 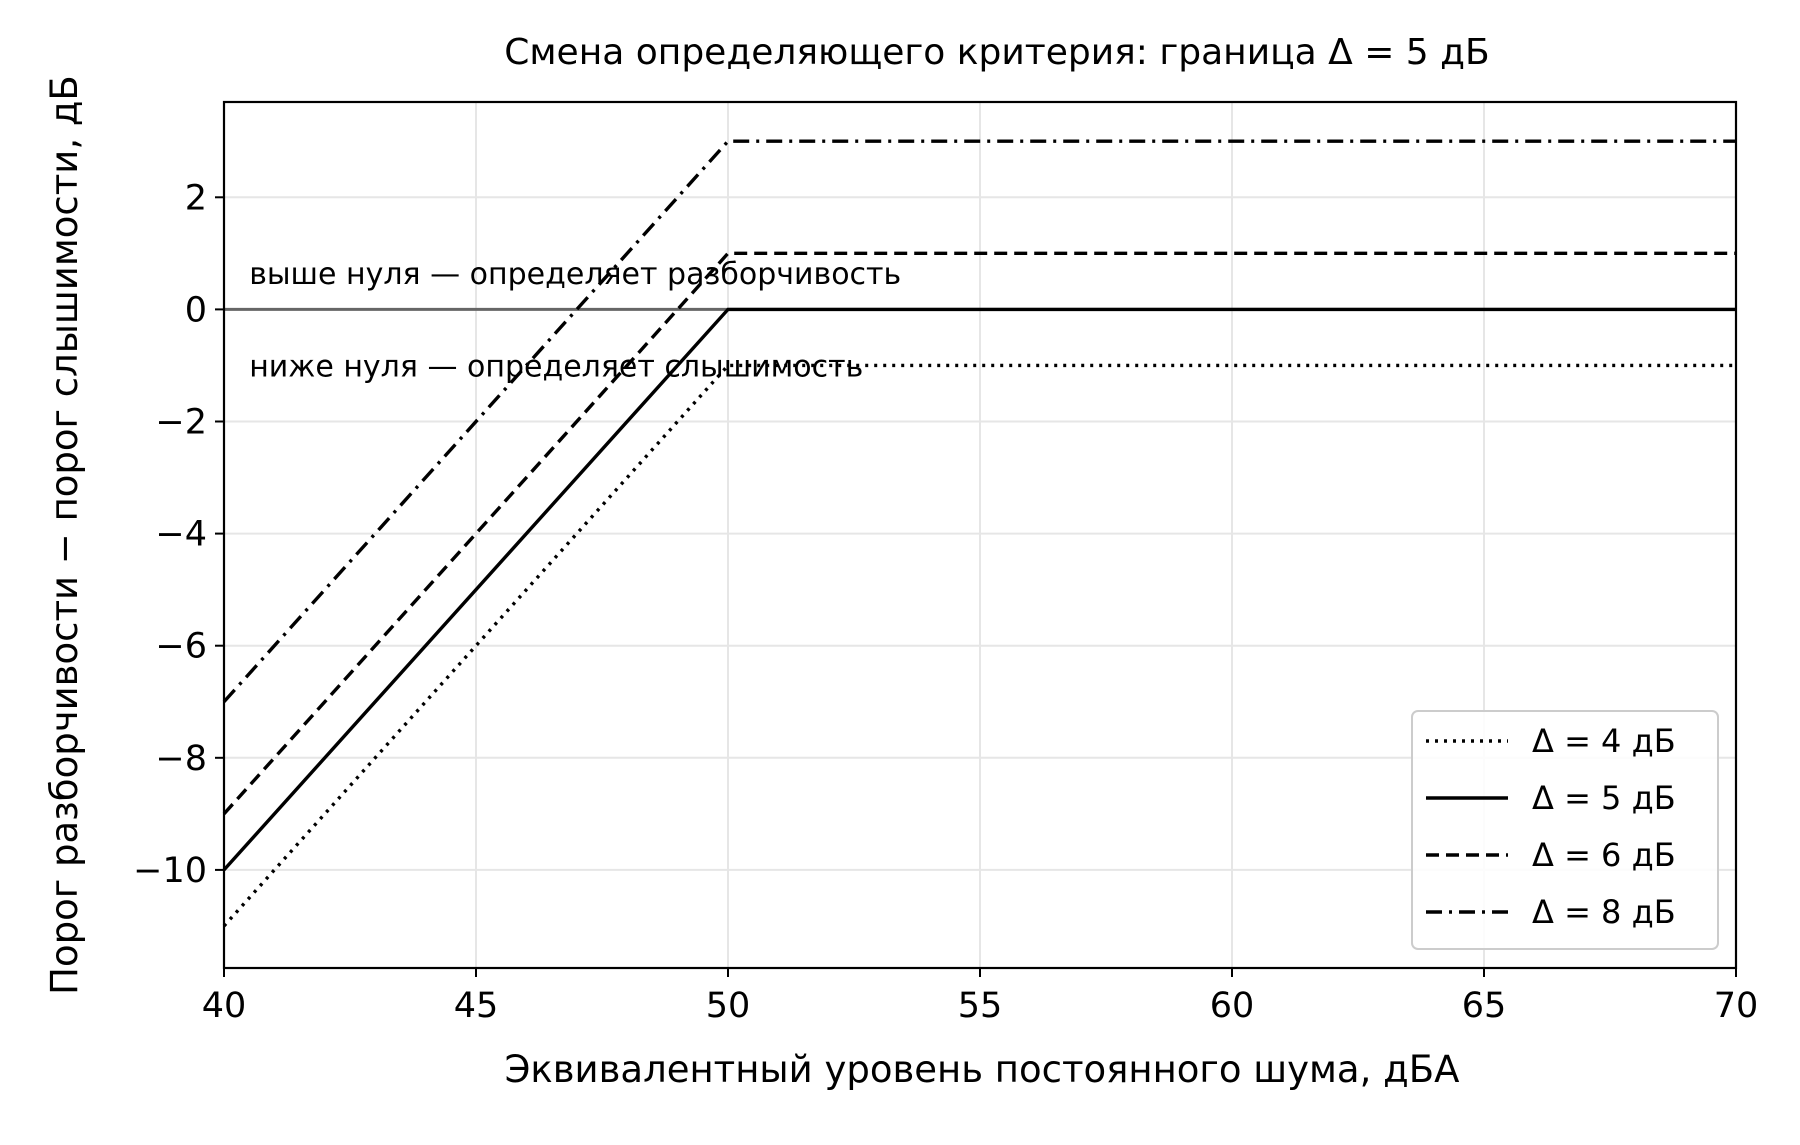 What do you see at coordinates (1604, 741) in the screenshot?
I see `legend-label: Δ = 4 дБ` at bounding box center [1604, 741].